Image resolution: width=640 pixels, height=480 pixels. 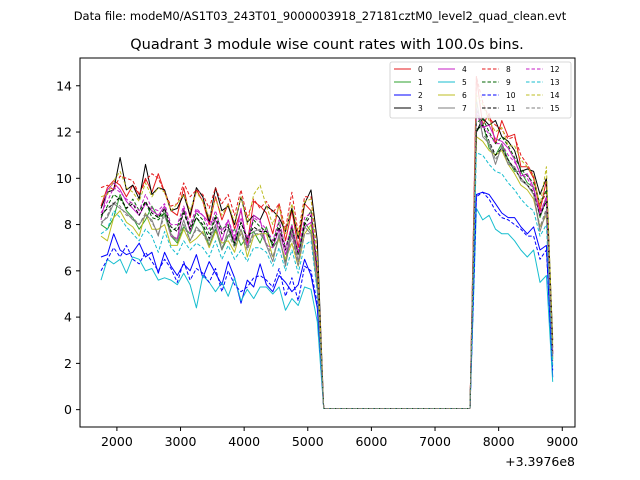 What do you see at coordinates (68, 270) in the screenshot?
I see `y-tick-label: 6` at bounding box center [68, 270].